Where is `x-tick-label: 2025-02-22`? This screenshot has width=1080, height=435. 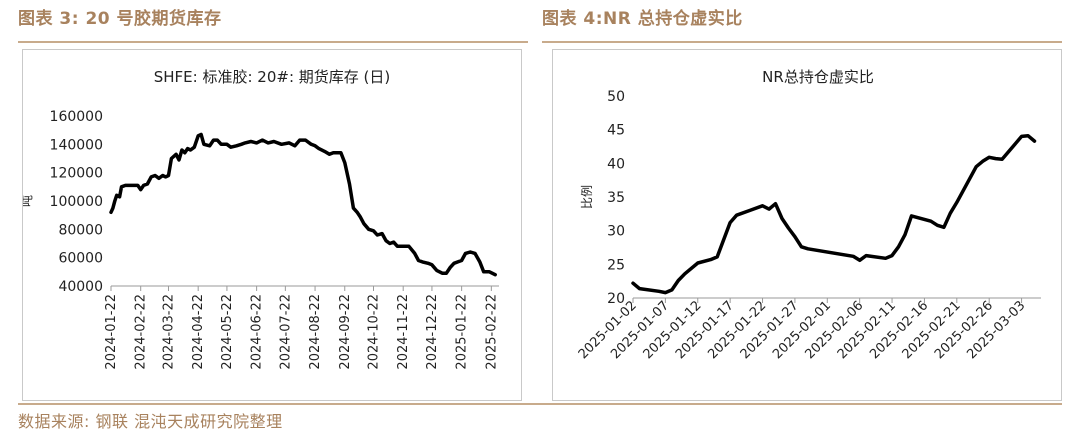
x-tick-label: 2025-02-22 is located at coordinates (491, 332).